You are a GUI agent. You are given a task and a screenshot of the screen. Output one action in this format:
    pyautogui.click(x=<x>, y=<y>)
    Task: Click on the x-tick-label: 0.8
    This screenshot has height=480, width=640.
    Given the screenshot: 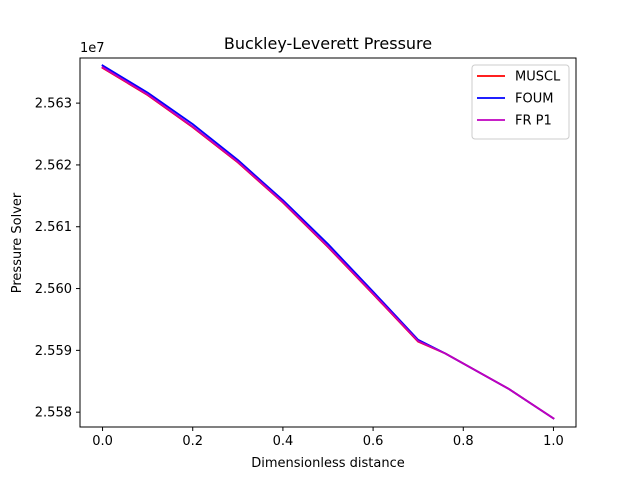 What is the action you would take?
    pyautogui.click(x=463, y=441)
    